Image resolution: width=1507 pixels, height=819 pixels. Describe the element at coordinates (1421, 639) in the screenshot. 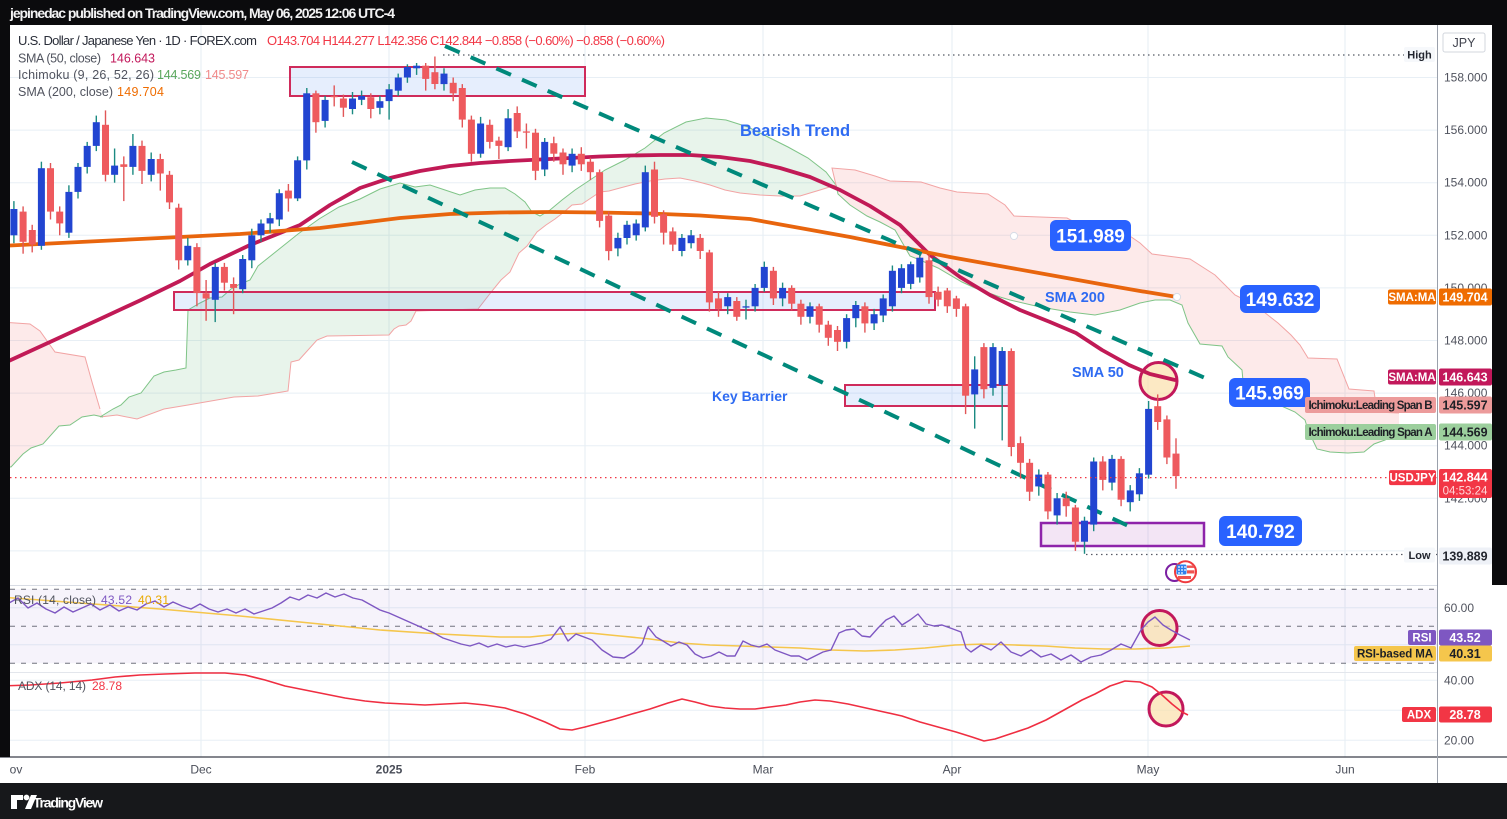

I see `svg-text: RSI` at that location.